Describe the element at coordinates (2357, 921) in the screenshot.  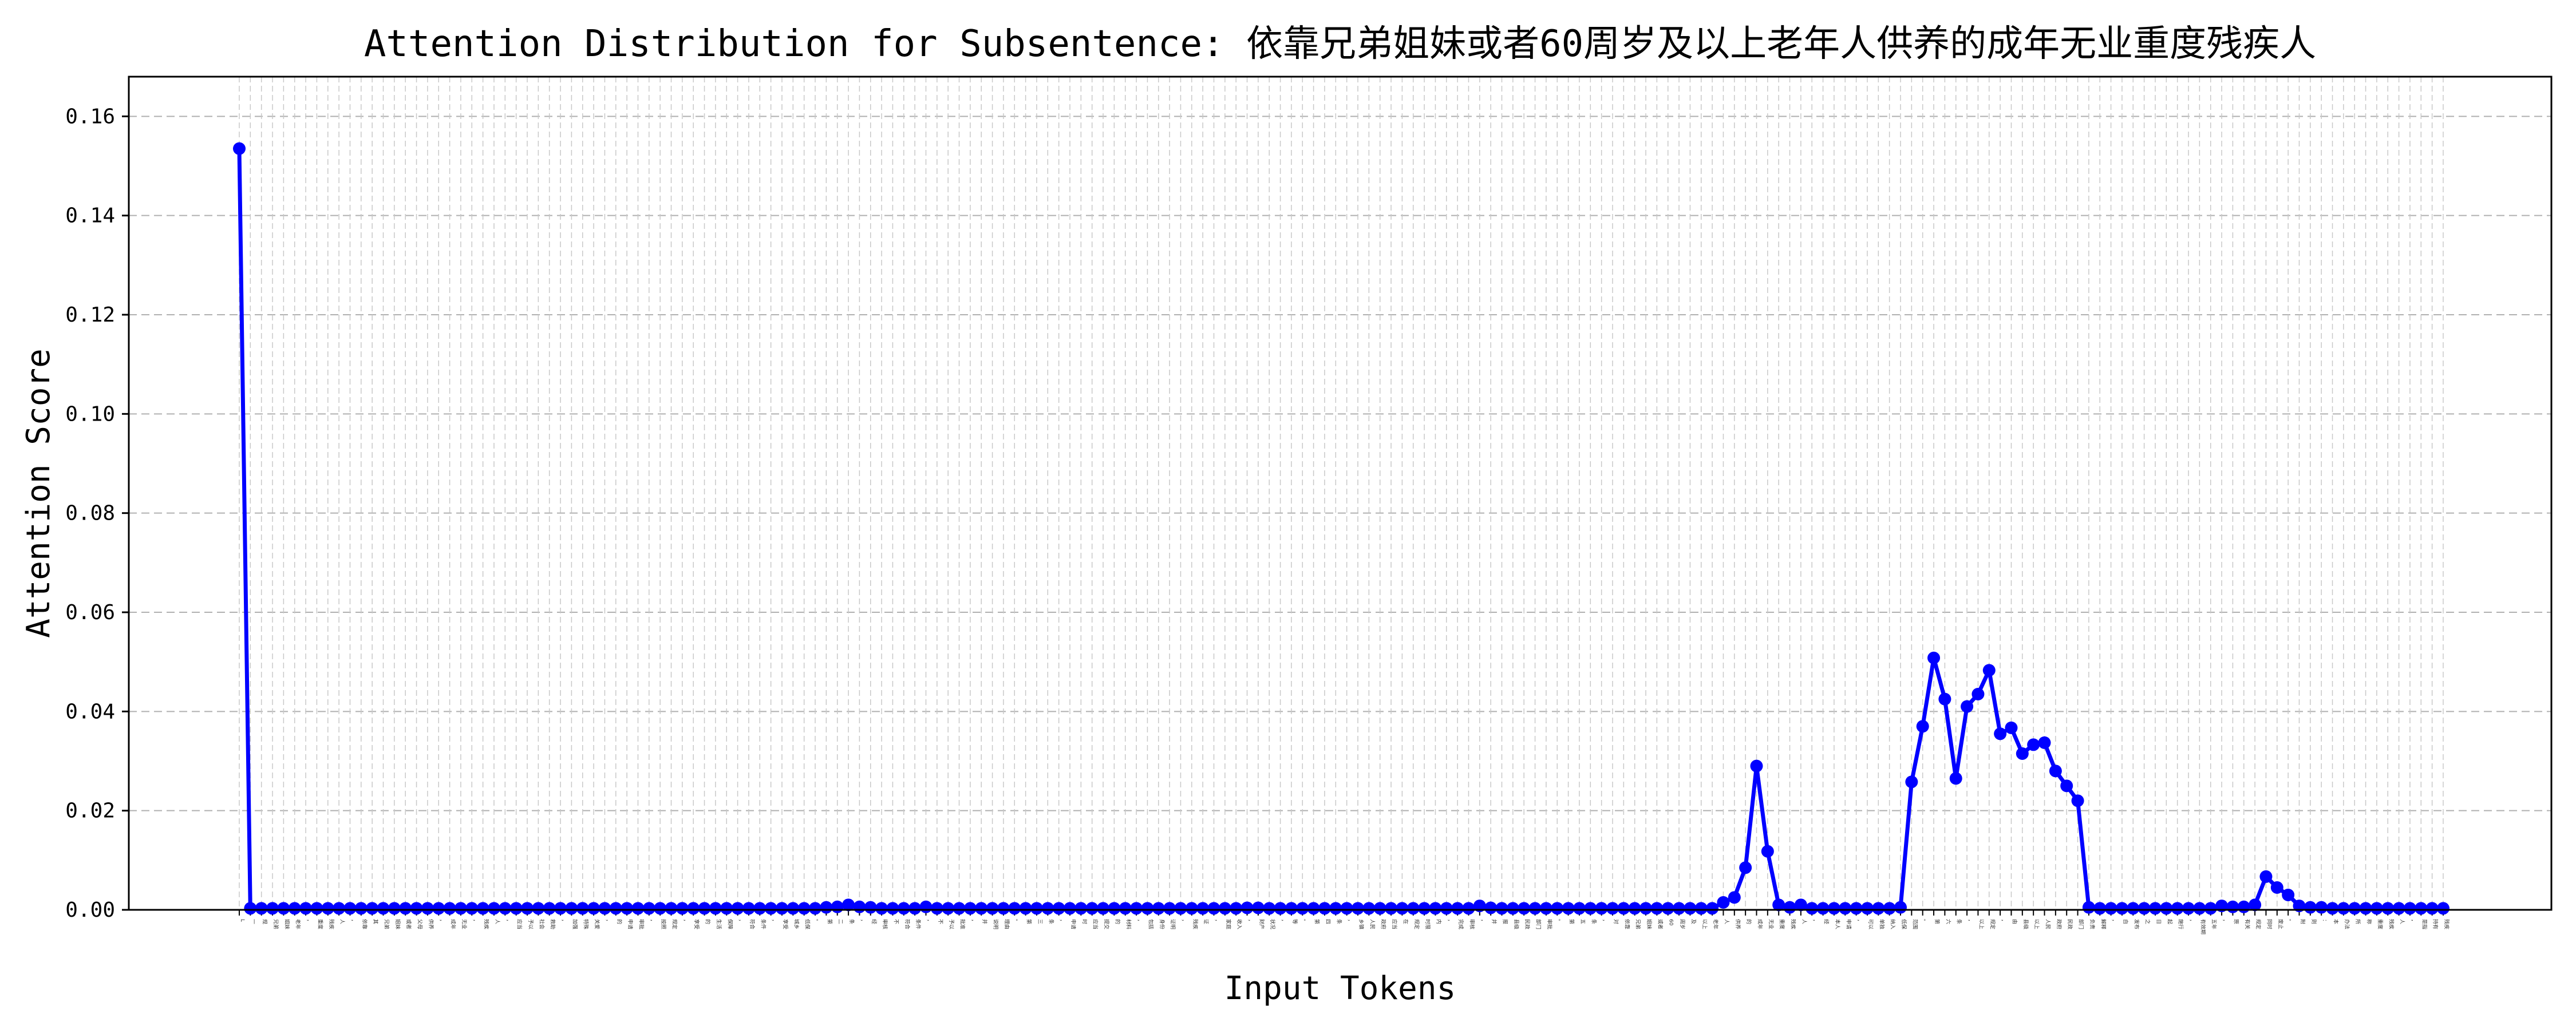
I see `x-tick-label: 所` at that location.